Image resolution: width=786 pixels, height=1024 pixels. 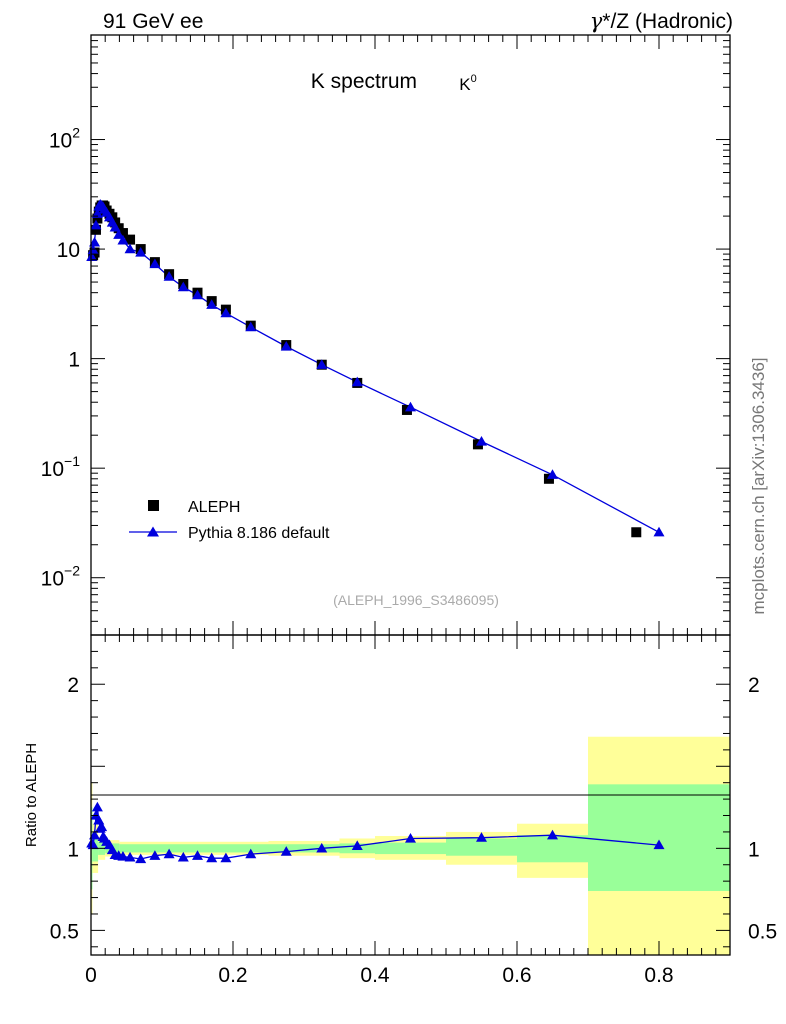 What do you see at coordinates (153, 531) in the screenshot?
I see `legend-marker-pythia` at bounding box center [153, 531].